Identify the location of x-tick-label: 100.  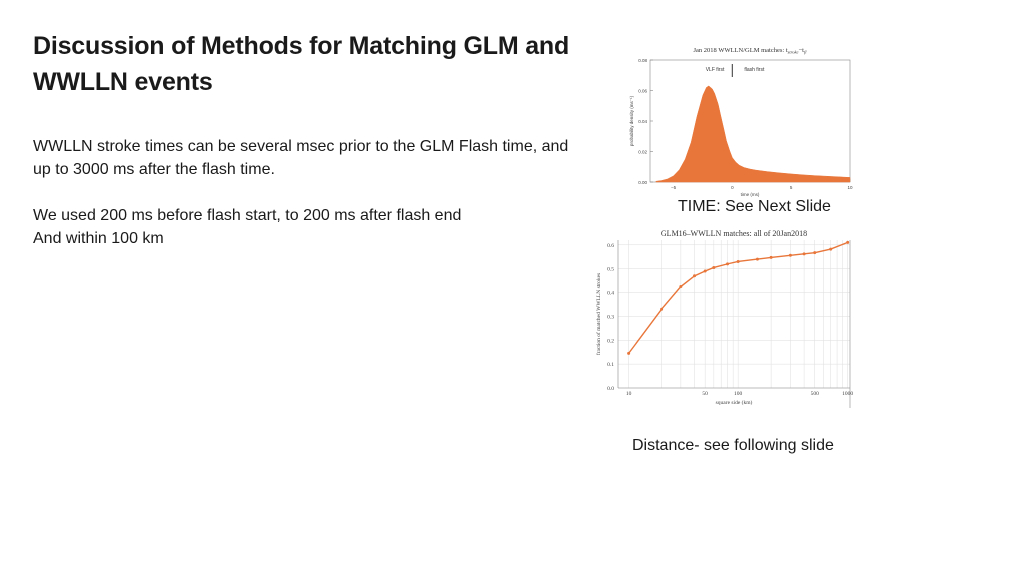
(738, 394).